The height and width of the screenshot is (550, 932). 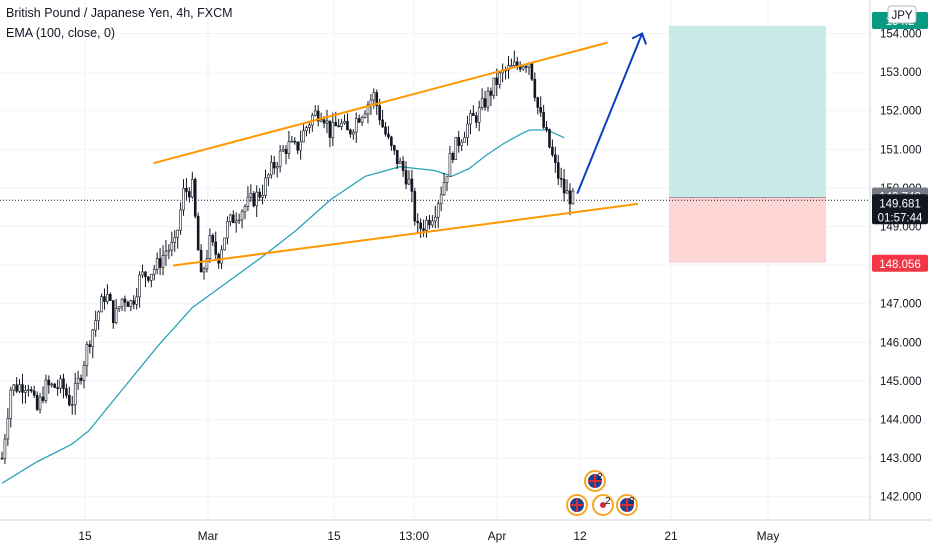 I want to click on economic-event-jp: 2, so click(x=603, y=505).